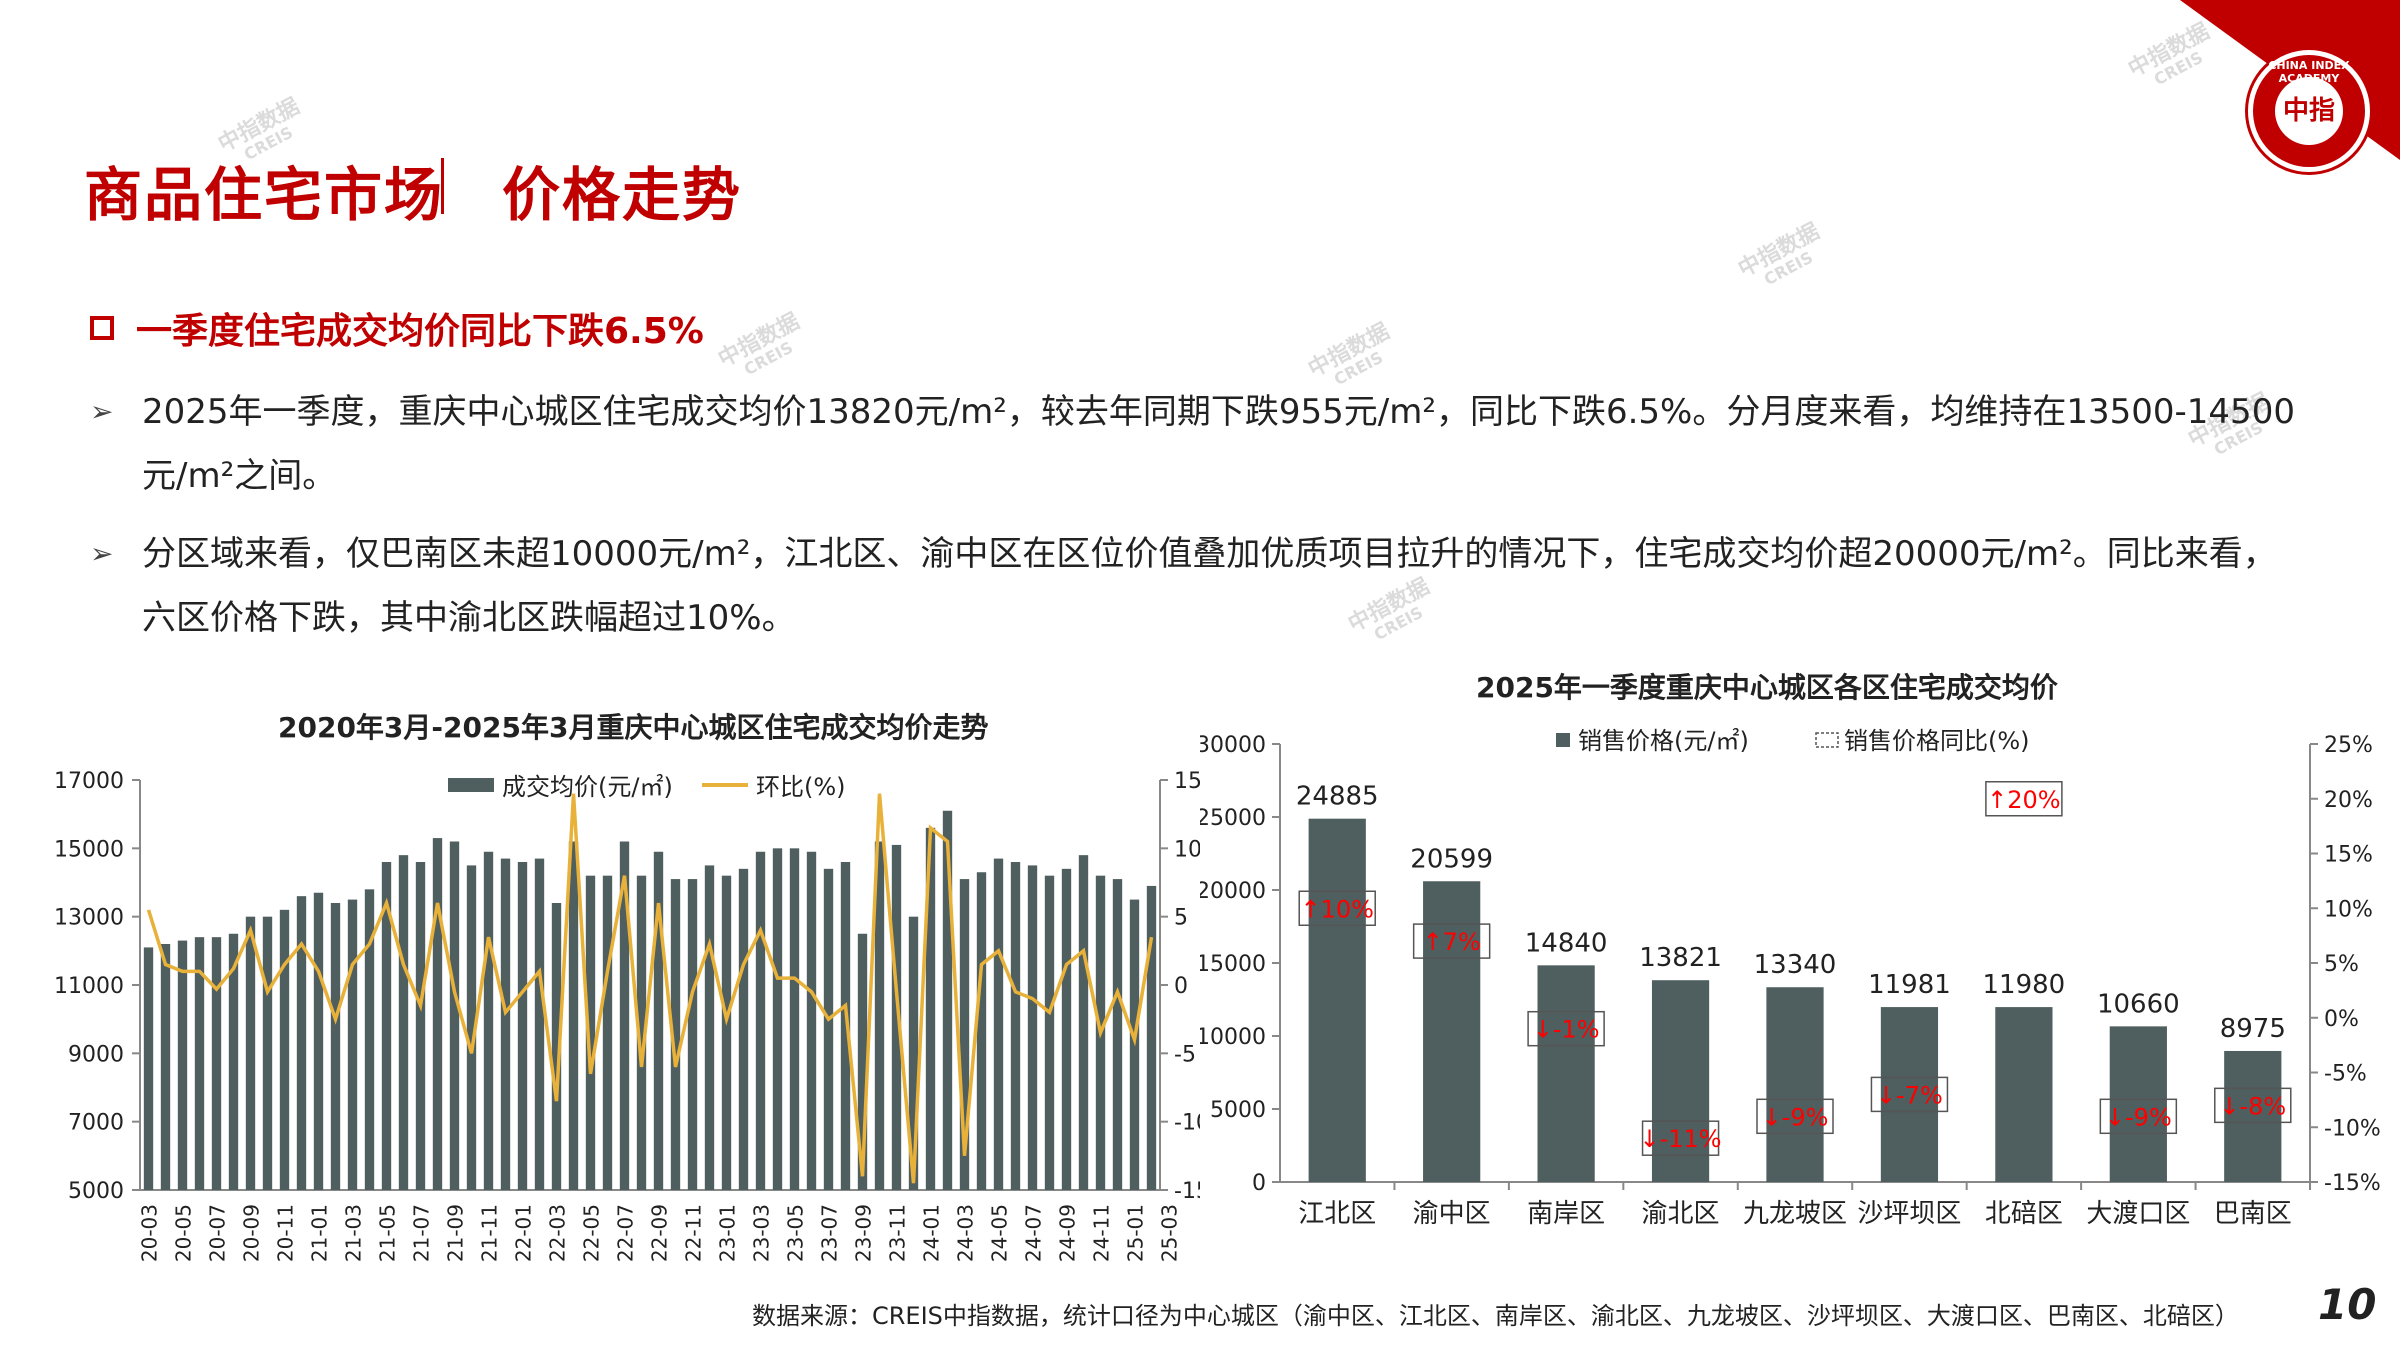 The width and height of the screenshot is (2400, 1350). I want to click on x-tick-label: 24-05, so click(1000, 1233).